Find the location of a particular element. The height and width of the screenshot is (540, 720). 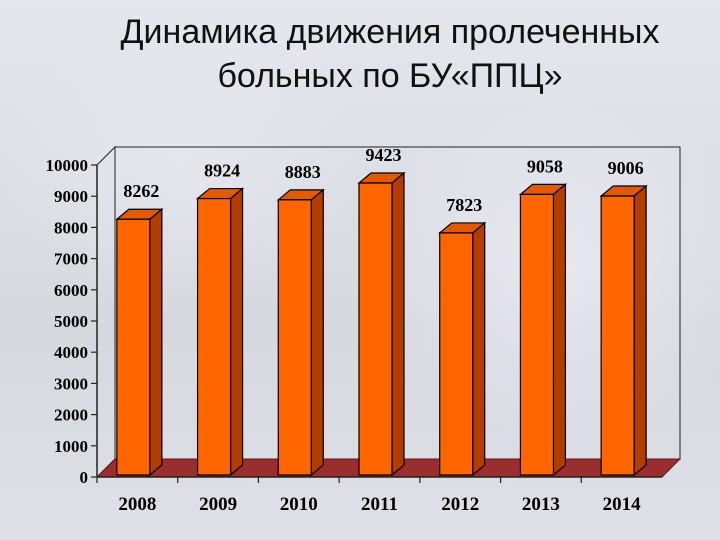

data-label: 8262 is located at coordinates (141, 191).